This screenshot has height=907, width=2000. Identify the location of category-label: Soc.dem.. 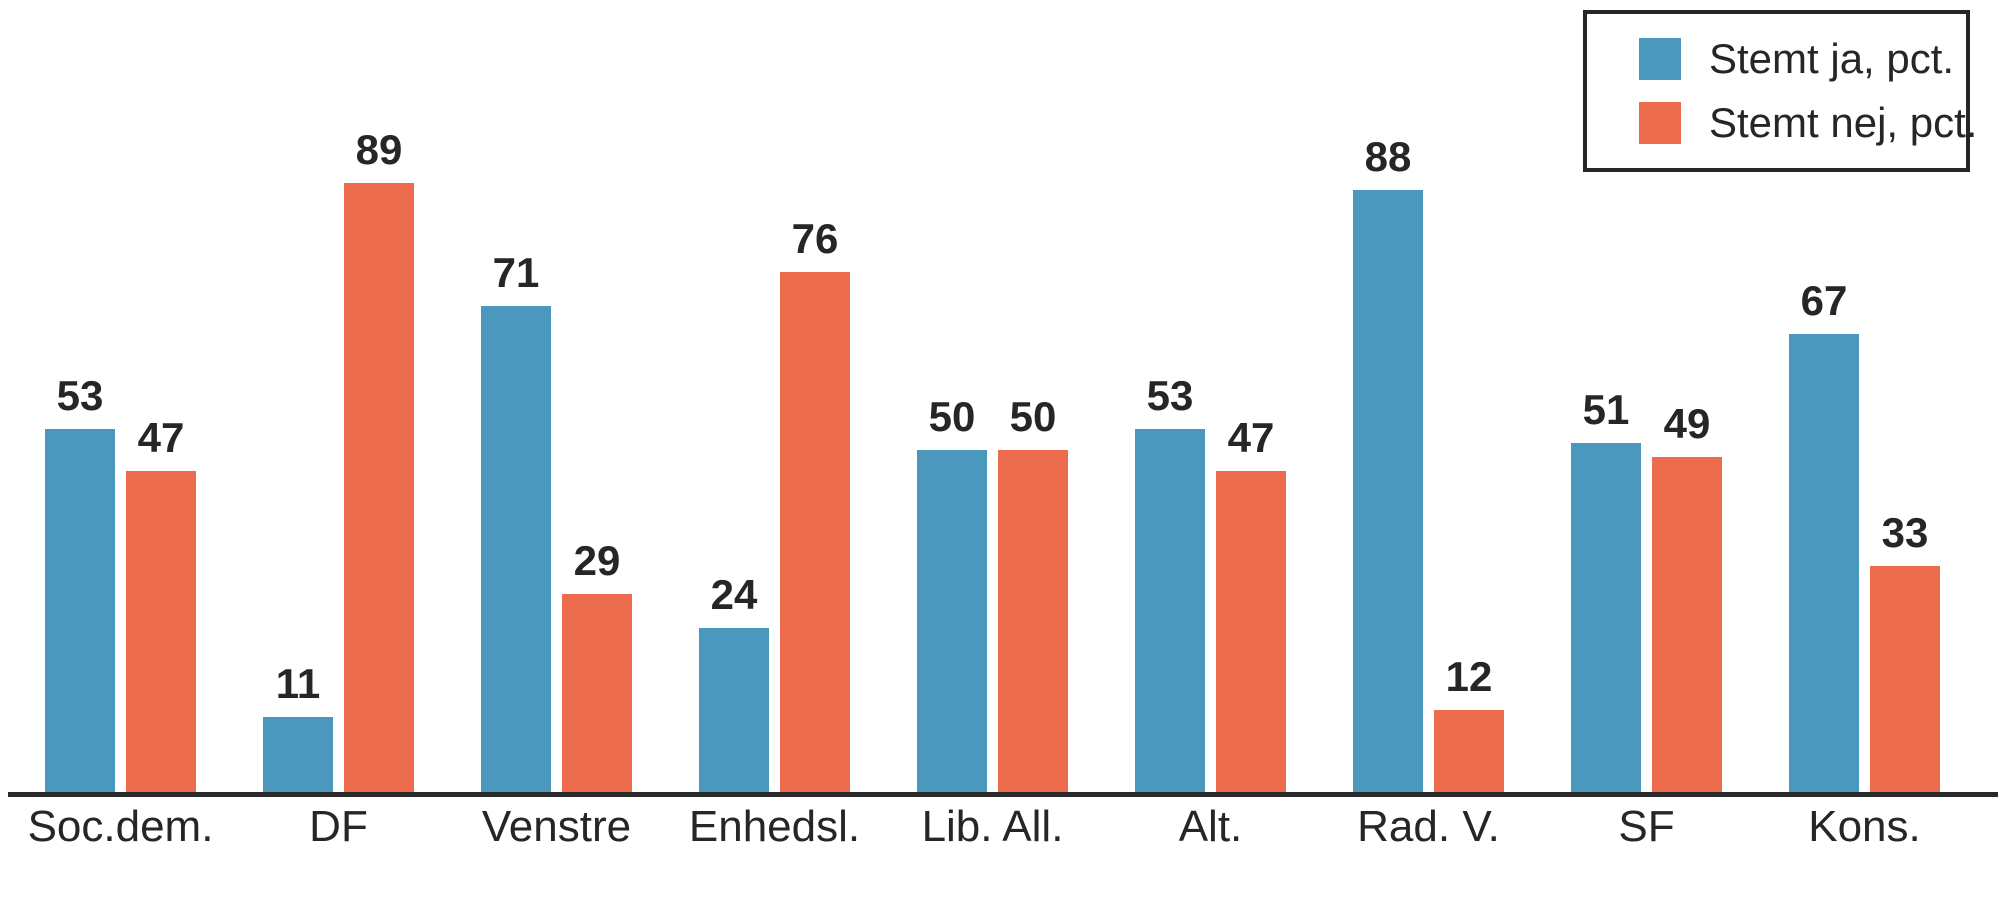
(120, 826).